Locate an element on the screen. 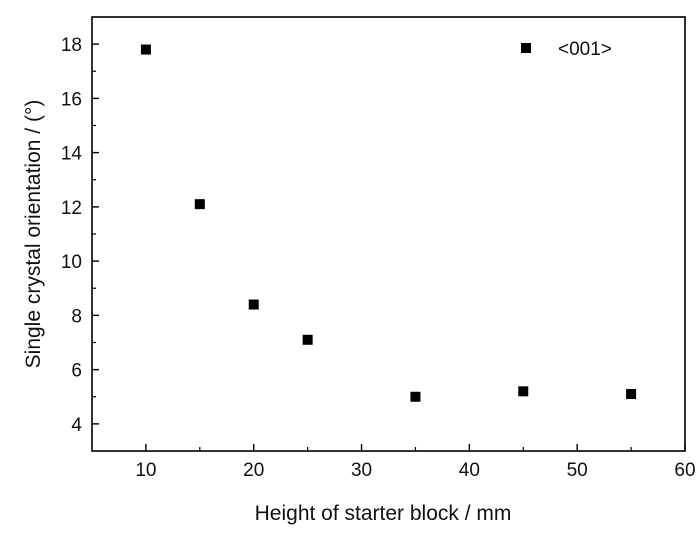 Image resolution: width=700 pixels, height=538 pixels. legend-marker is located at coordinates (526, 48).